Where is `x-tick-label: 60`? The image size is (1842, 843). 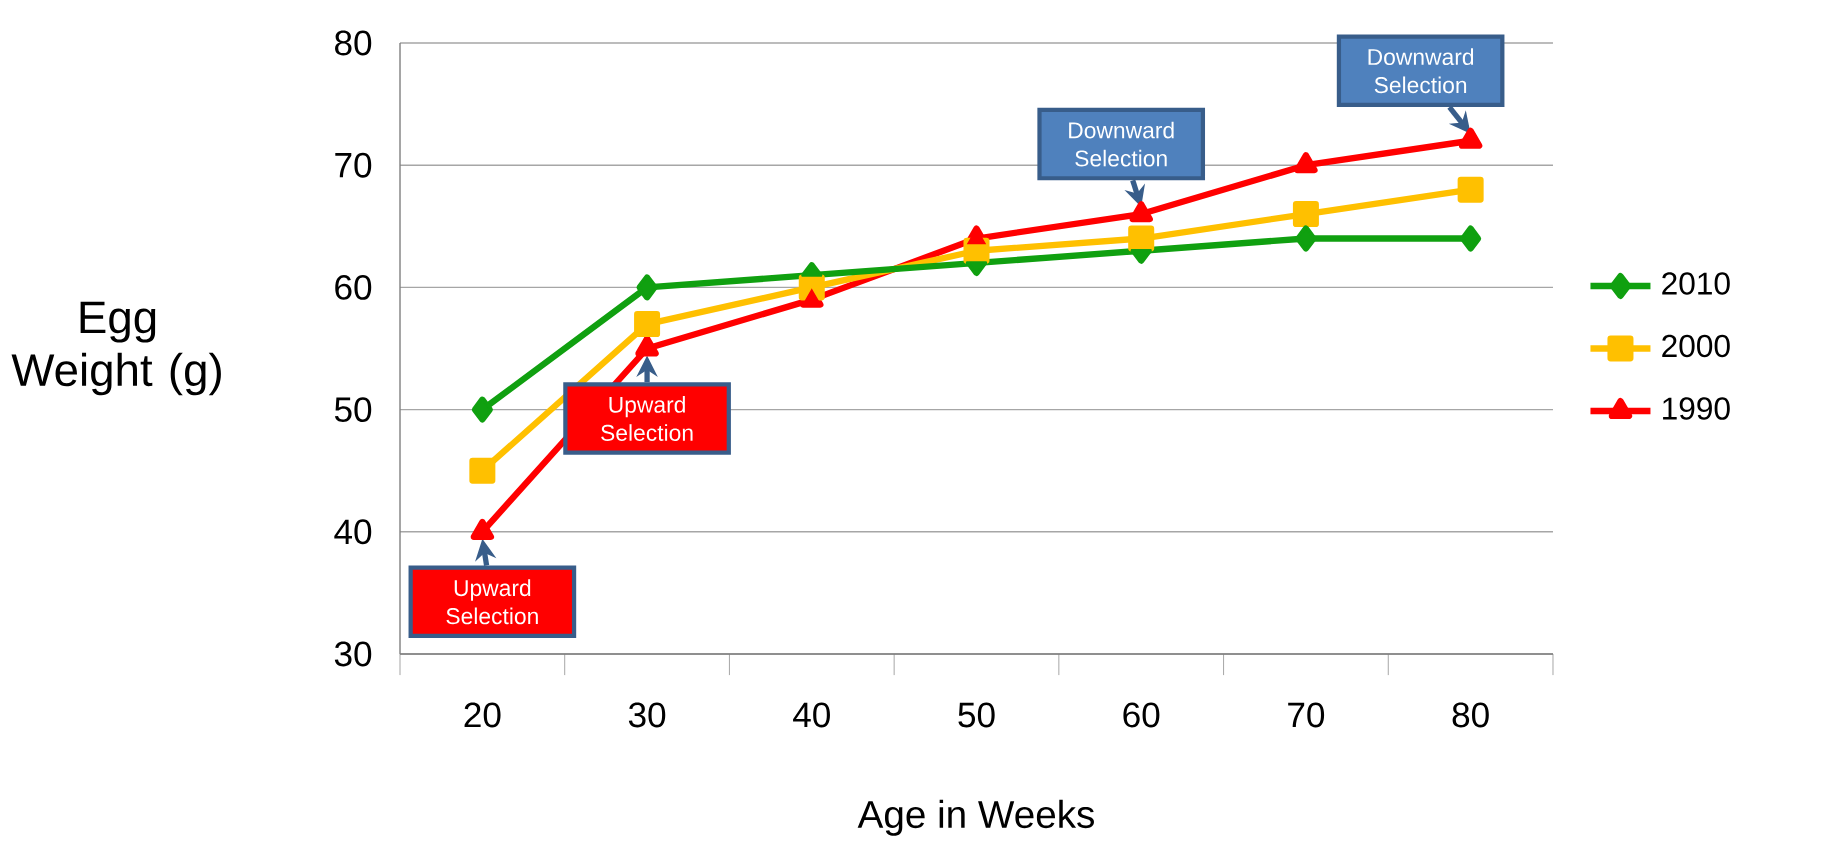 x-tick-label: 60 is located at coordinates (1141, 715).